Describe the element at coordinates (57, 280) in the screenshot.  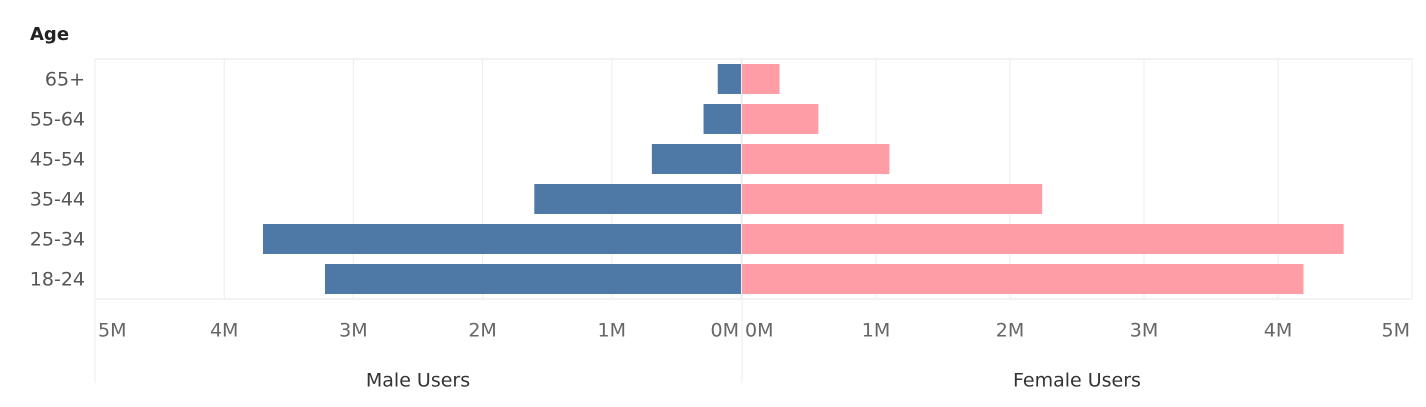
I see `y-tick-label: 18-24` at that location.